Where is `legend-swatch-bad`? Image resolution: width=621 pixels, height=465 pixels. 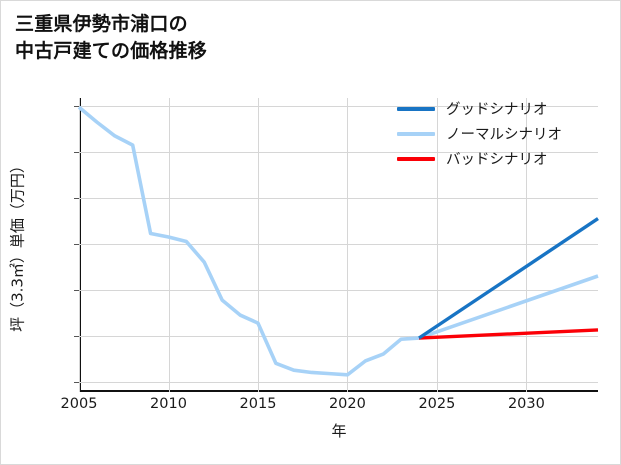
legend-swatch-bad is located at coordinates (416, 158).